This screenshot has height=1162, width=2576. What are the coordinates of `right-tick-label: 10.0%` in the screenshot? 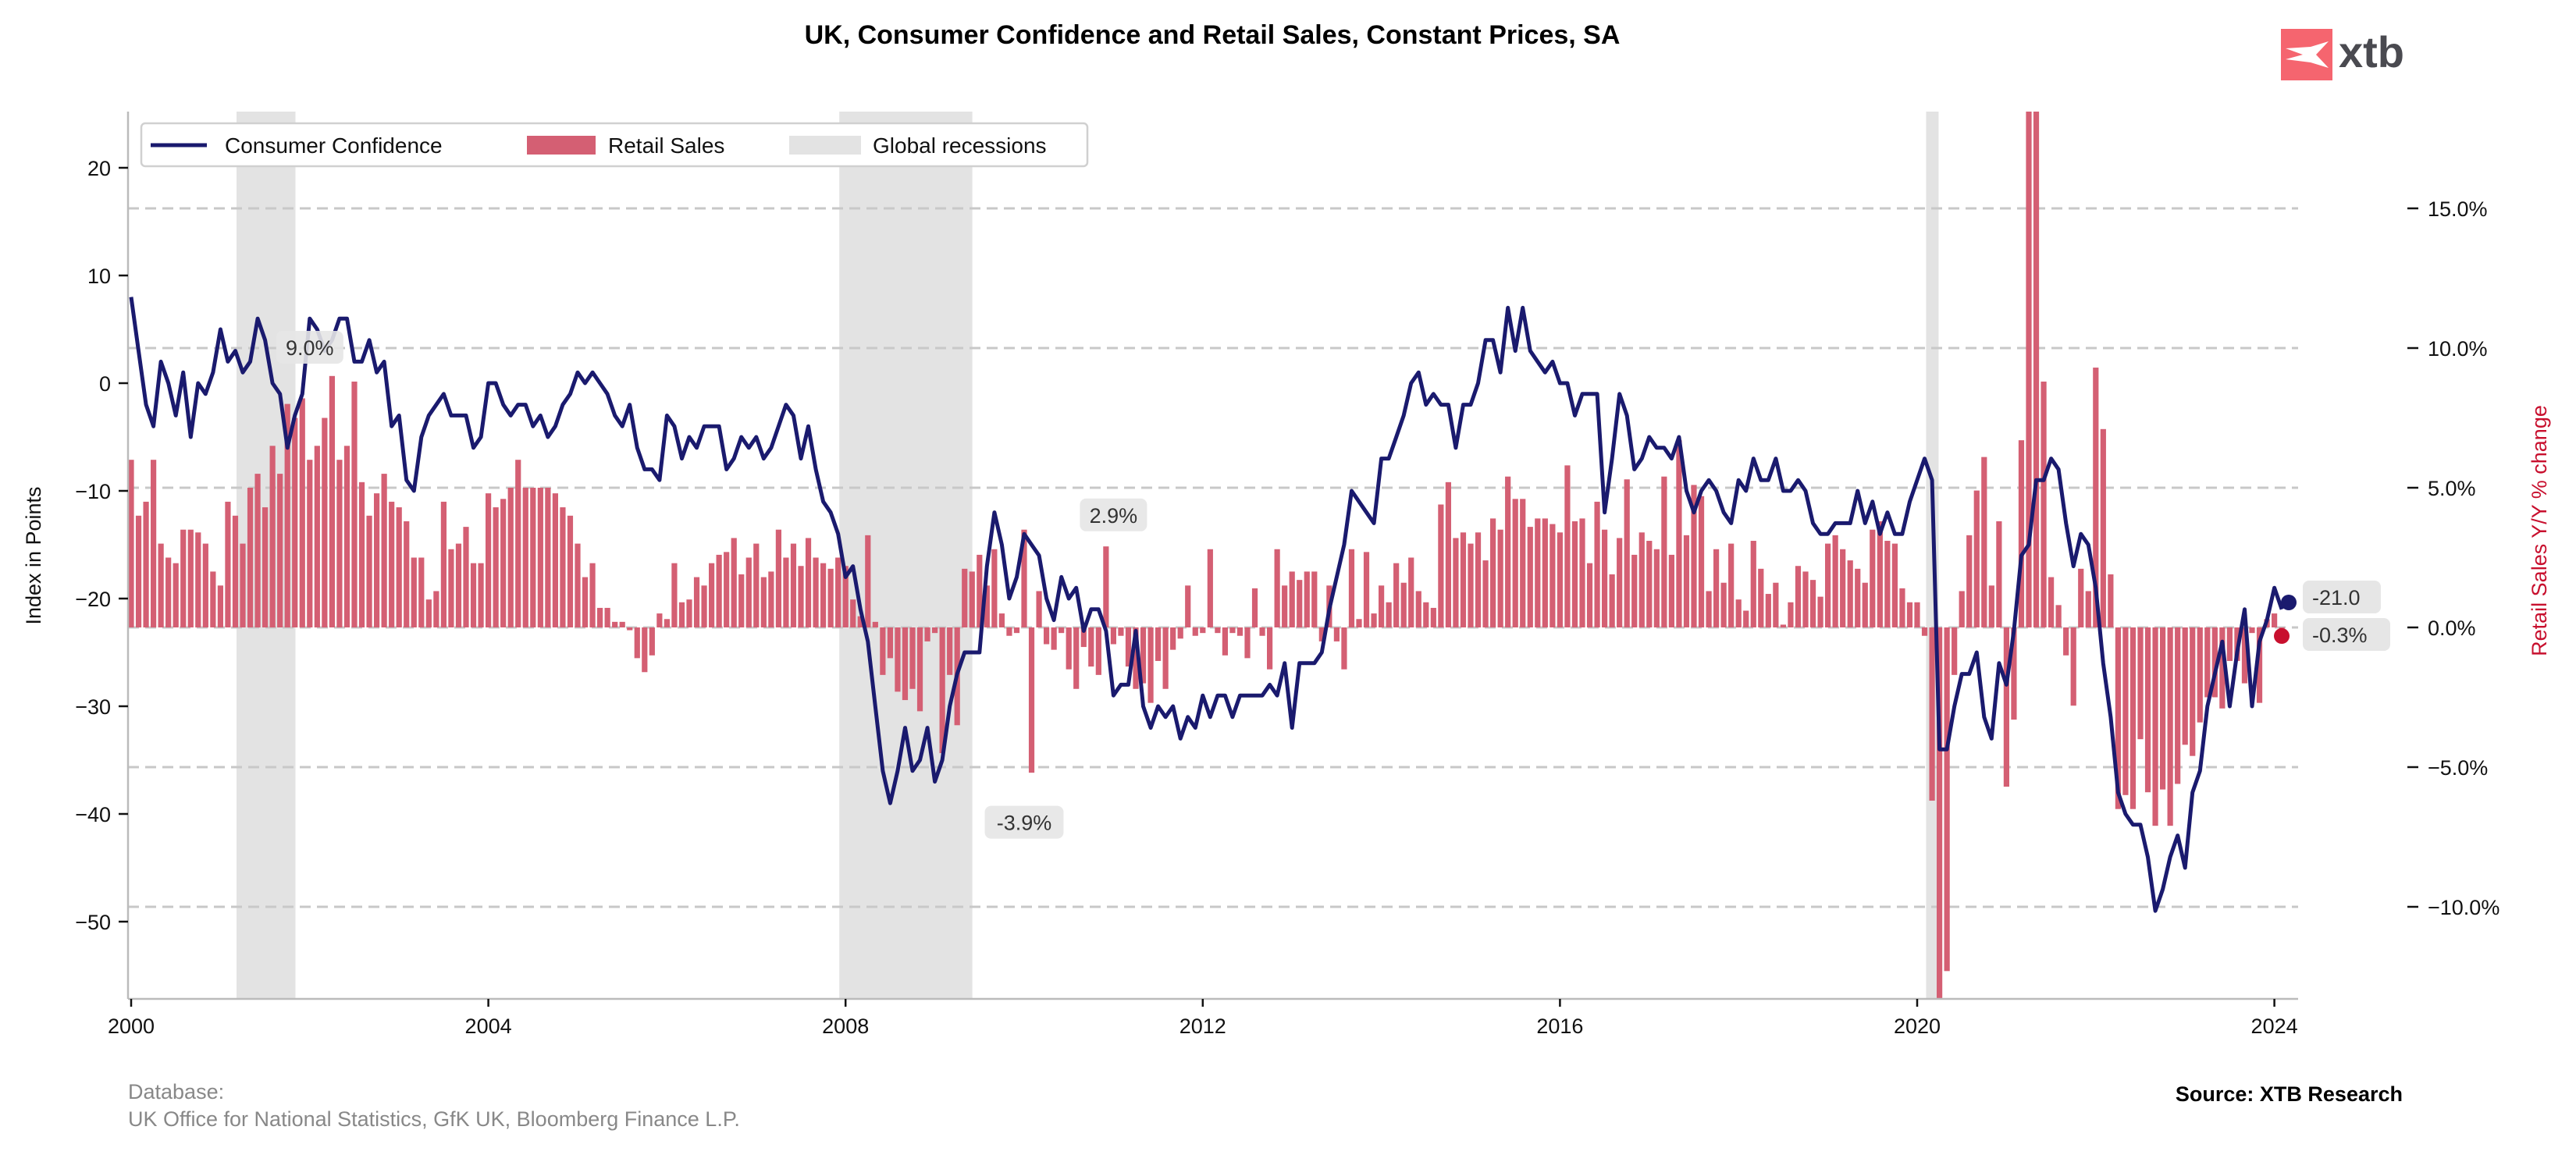 It's located at (2458, 349).